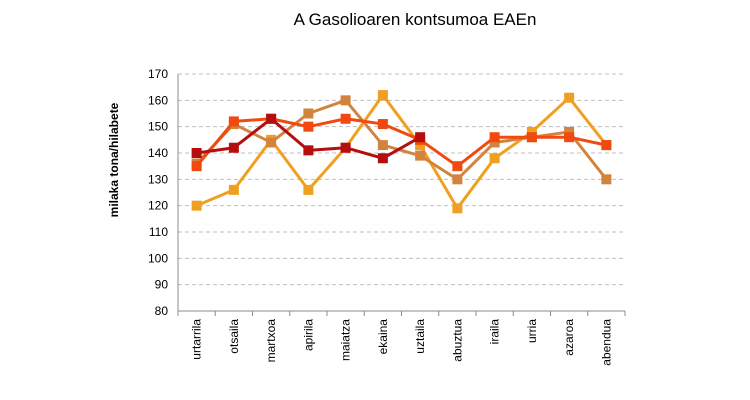  What do you see at coordinates (415, 19) in the screenshot?
I see `chart-title: A Gasolioaren kontsumoa EAEn` at bounding box center [415, 19].